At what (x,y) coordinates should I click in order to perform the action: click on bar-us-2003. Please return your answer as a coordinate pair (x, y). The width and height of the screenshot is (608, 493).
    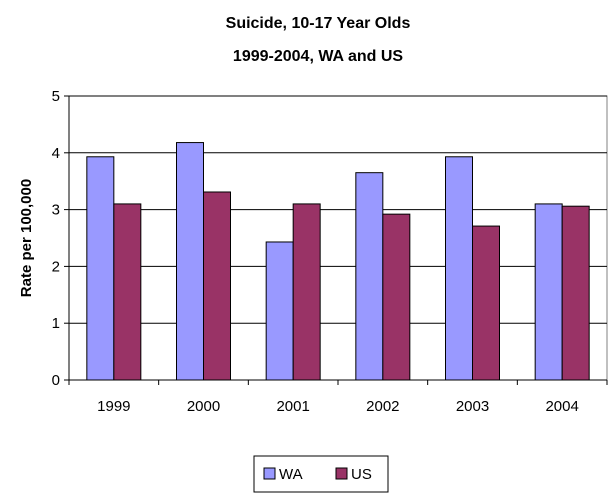
    Looking at the image, I should click on (486, 303).